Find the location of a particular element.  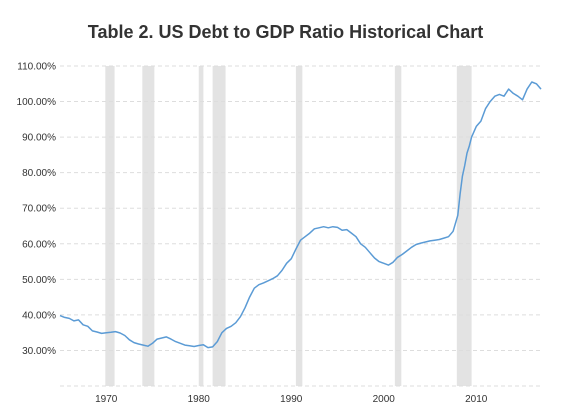

y-tick-label: 30.00% is located at coordinates (39, 351).